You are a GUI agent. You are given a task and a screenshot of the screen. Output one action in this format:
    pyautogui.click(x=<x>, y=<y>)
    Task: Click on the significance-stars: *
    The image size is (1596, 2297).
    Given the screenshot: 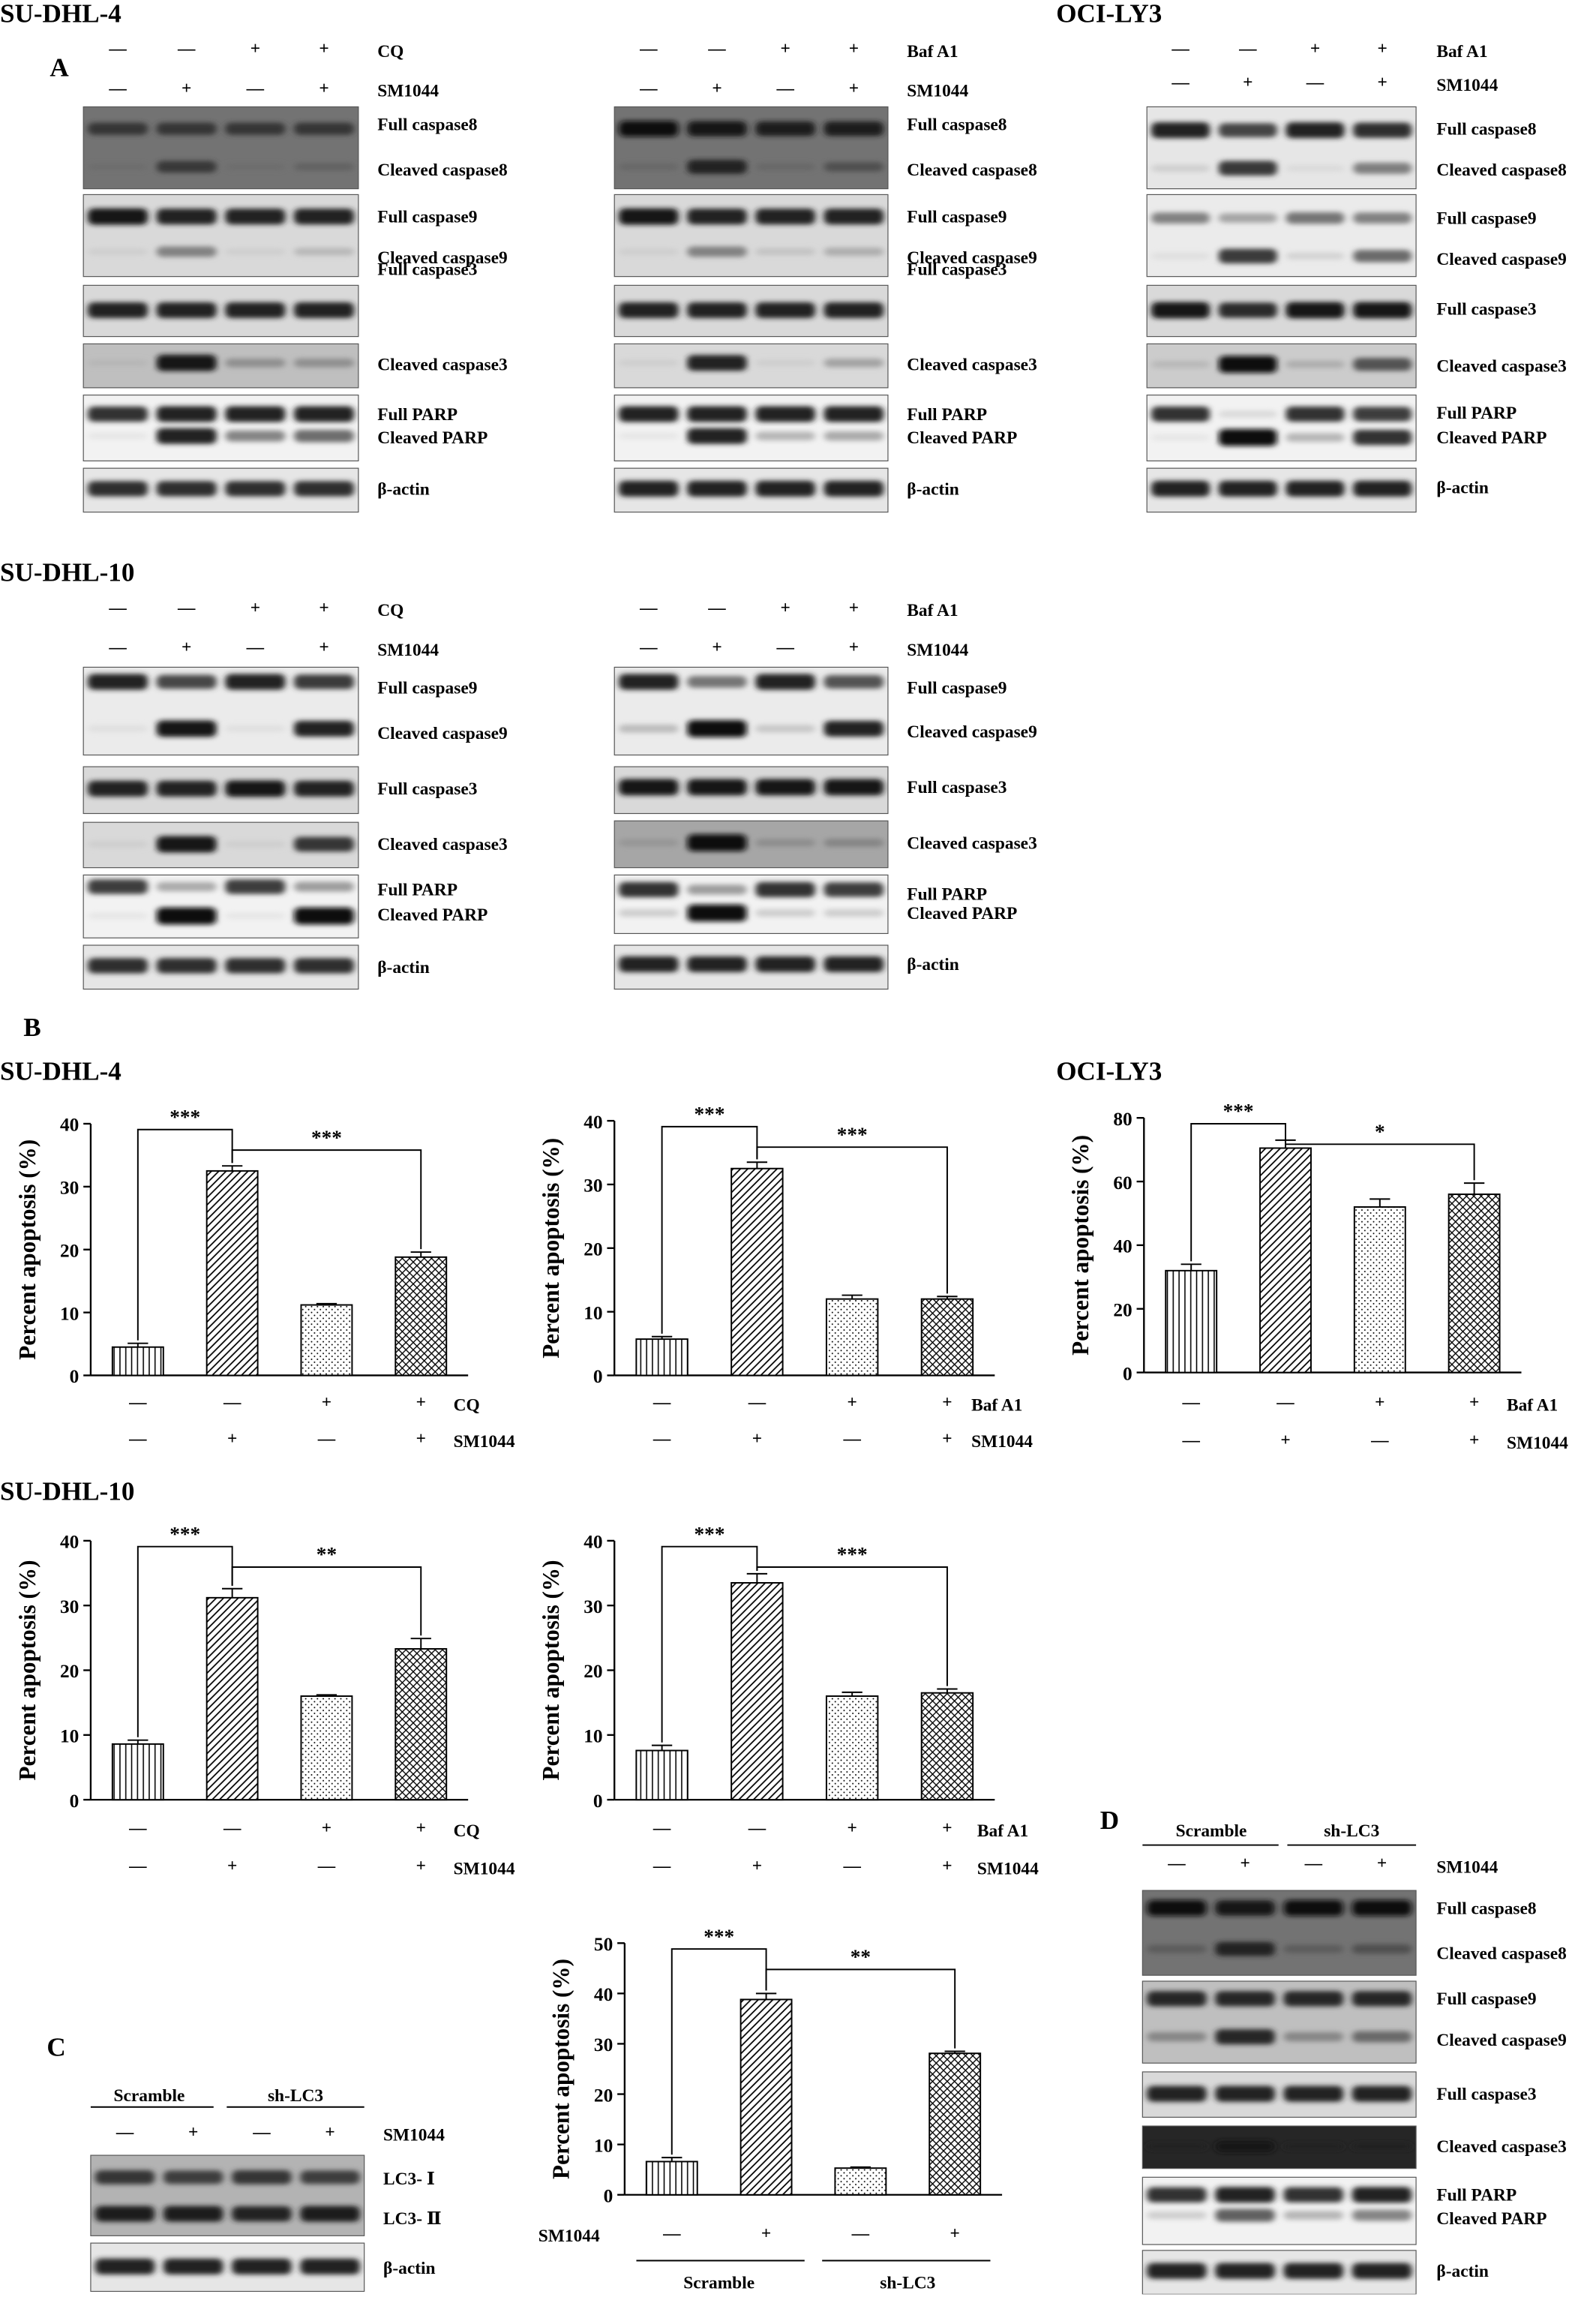 What is the action you would take?
    pyautogui.click(x=1380, y=1131)
    